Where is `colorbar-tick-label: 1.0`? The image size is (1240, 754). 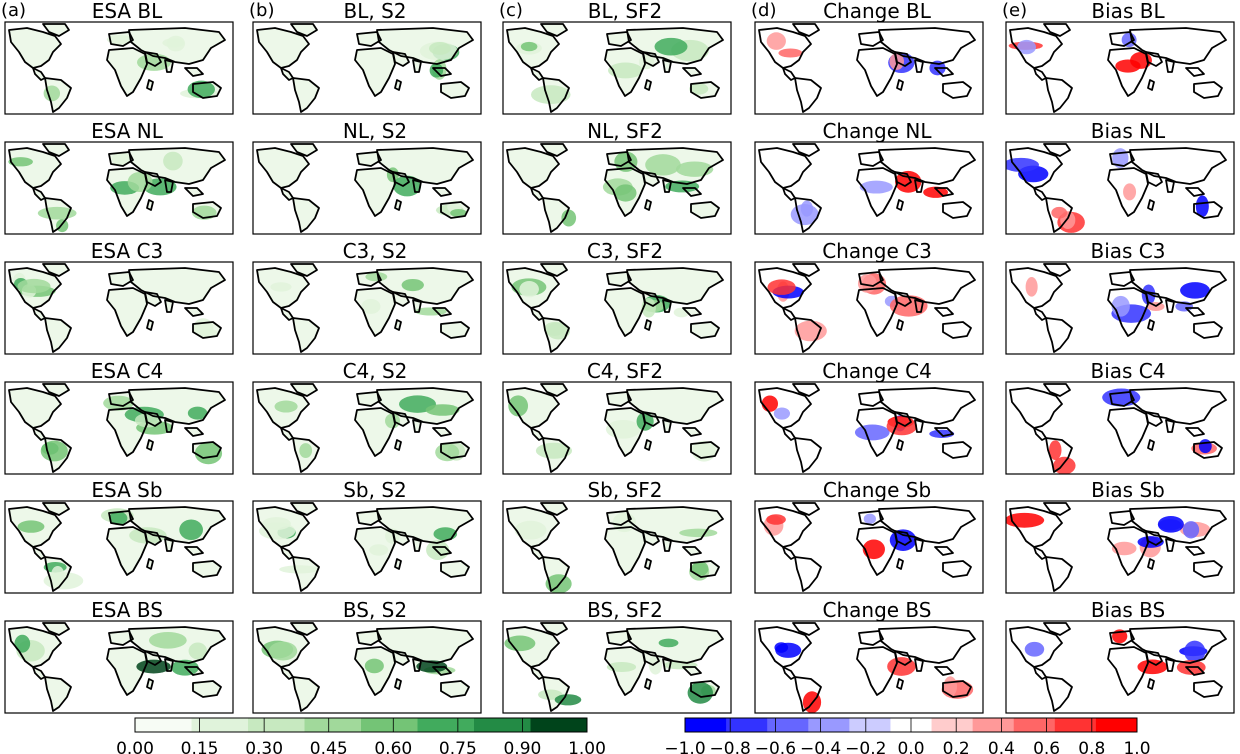
colorbar-tick-label: 1.0 is located at coordinates (1136, 746).